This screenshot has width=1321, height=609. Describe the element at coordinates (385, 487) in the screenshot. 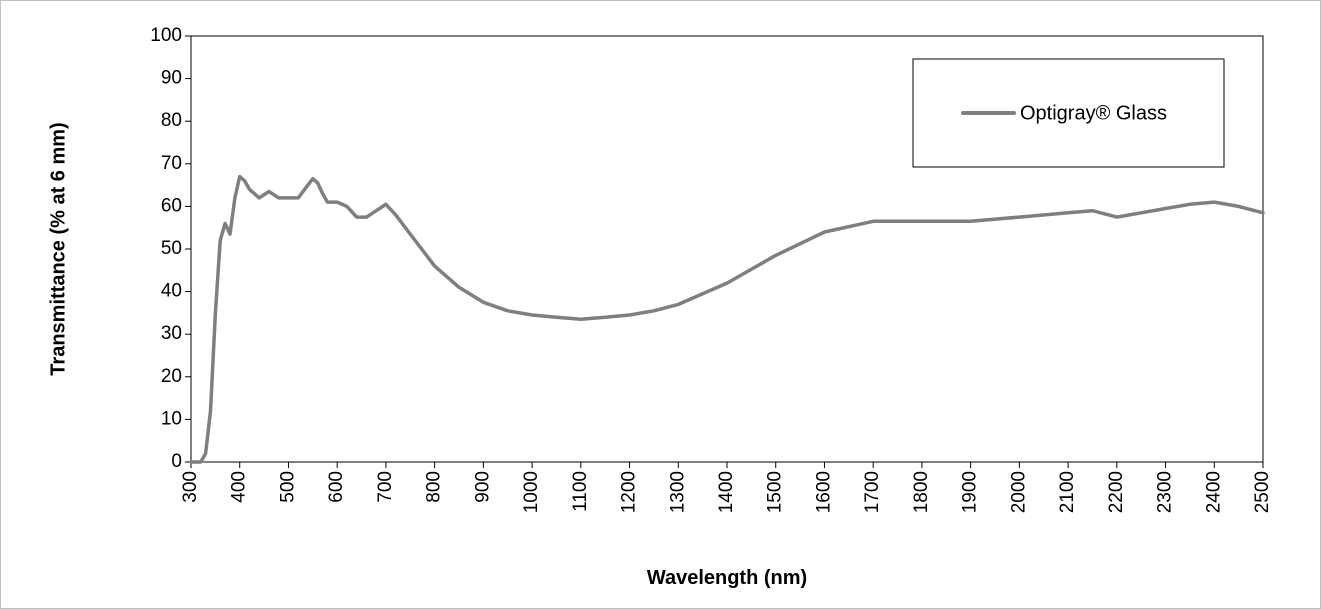

I see `x-tick-label: 700` at that location.